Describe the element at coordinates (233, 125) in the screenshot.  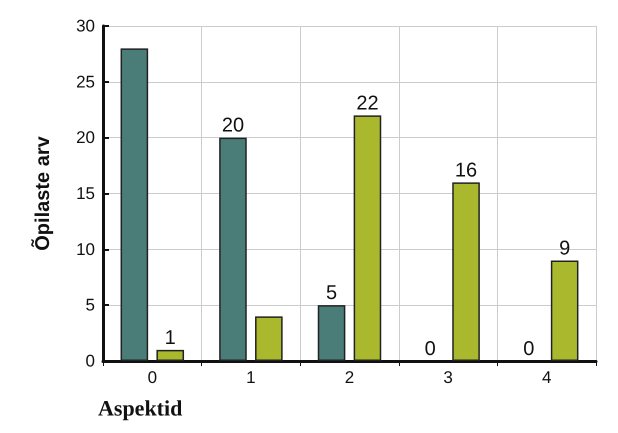
I see `data-label: 20` at that location.